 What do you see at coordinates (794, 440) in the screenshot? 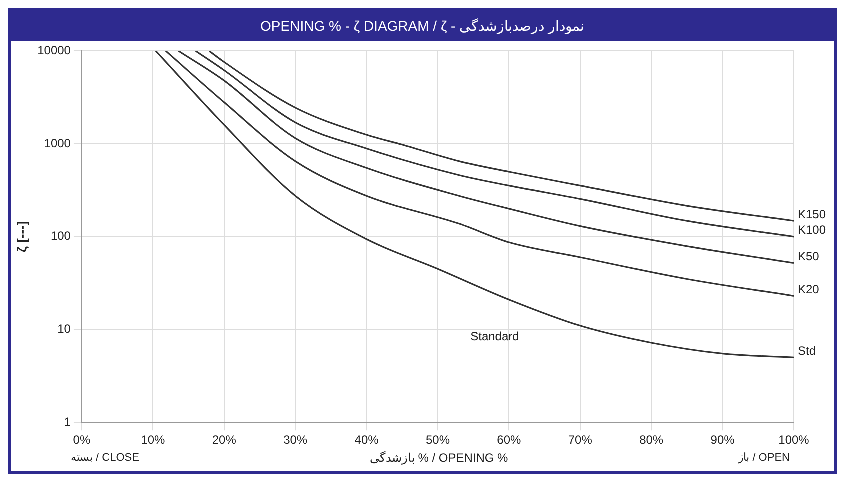
I see `x-tick-label: 100%` at bounding box center [794, 440].